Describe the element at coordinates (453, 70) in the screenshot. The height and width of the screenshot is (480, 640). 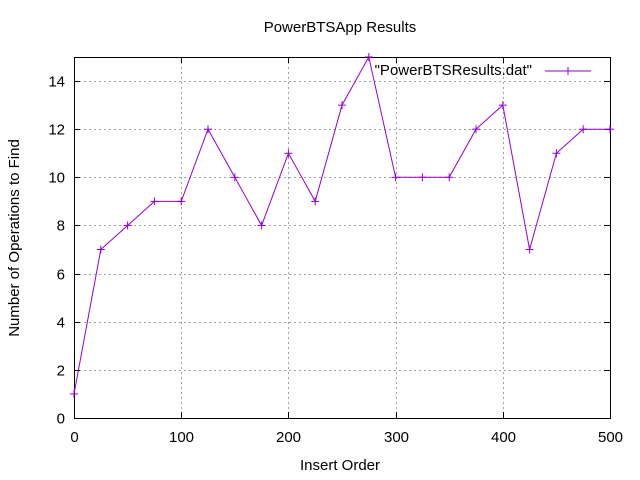
I see `legend-label: "PowerBTSResults.dat"` at that location.